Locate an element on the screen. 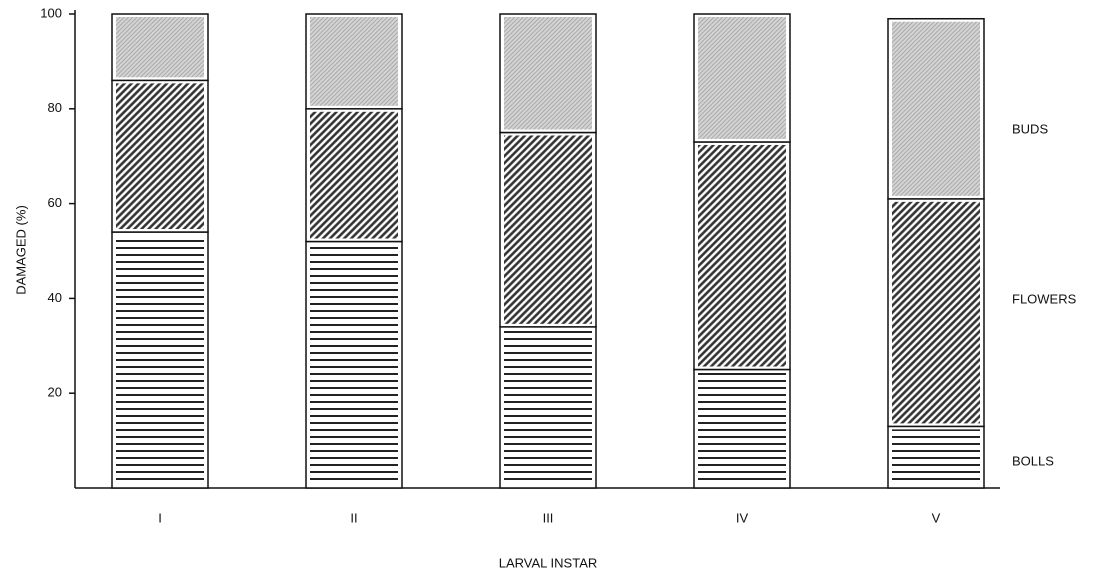 This screenshot has width=1111, height=580. x-tick-label: V is located at coordinates (936, 517).